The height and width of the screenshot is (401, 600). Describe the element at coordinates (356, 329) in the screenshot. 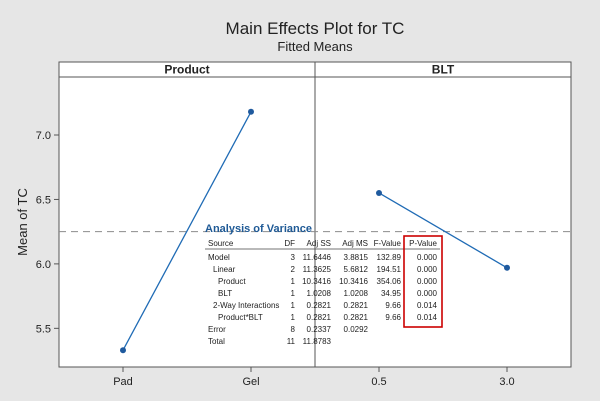

I see `anova-cell: 0.0292` at that location.